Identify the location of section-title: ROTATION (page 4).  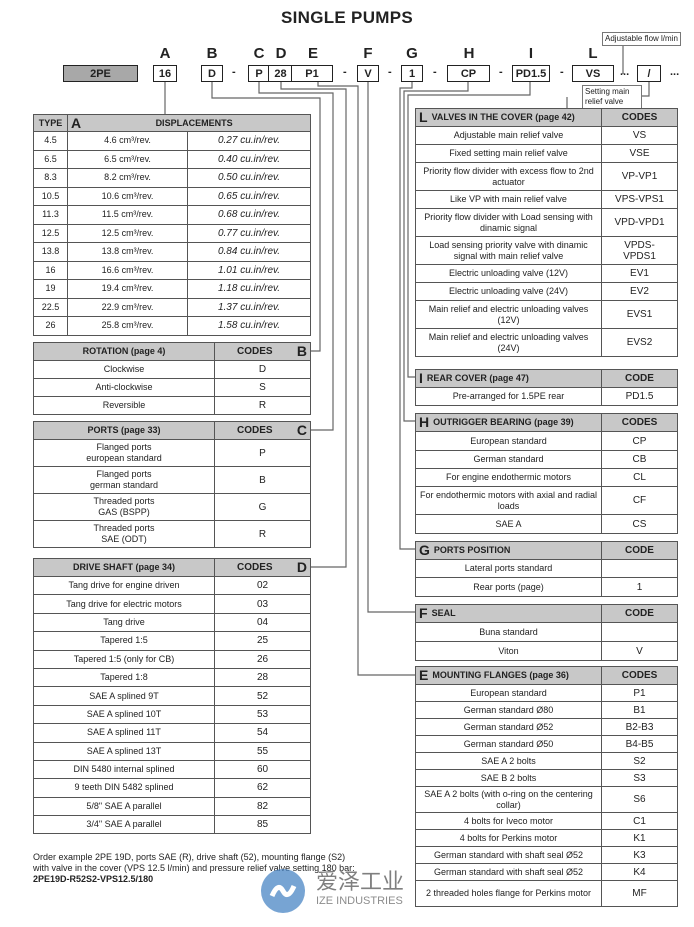
(124, 351).